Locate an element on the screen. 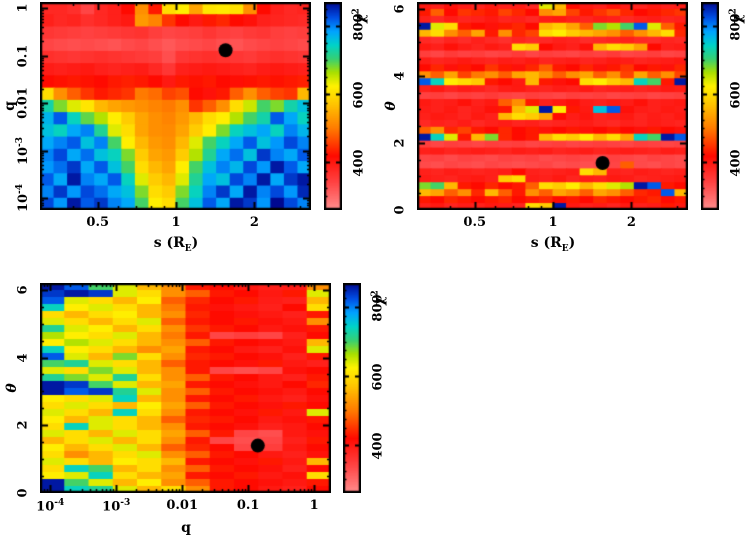 This screenshot has height=537, width=754. colorbar-title-chi2-q-theta: χ2 is located at coordinates (379, 298).